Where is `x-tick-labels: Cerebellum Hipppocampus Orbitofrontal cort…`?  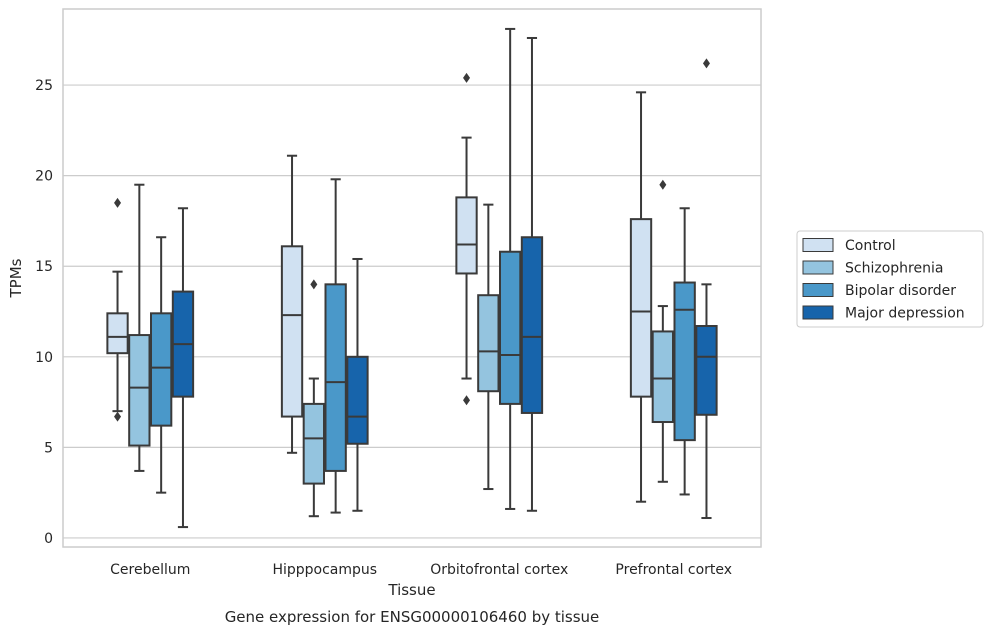 x-tick-labels: Cerebellum Hipppocampus Orbitofrontal cort… is located at coordinates (421, 570).